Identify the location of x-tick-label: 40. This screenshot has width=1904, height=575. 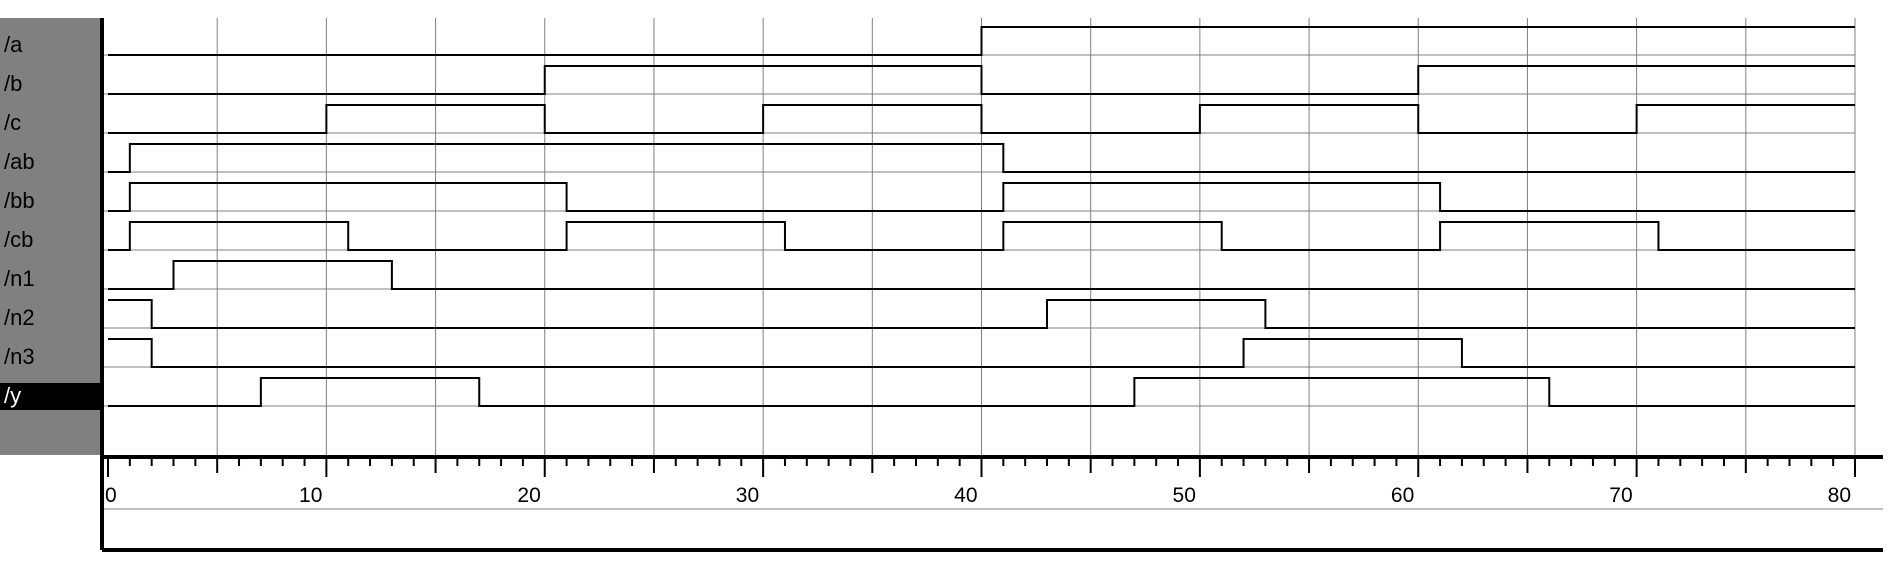
(965, 495).